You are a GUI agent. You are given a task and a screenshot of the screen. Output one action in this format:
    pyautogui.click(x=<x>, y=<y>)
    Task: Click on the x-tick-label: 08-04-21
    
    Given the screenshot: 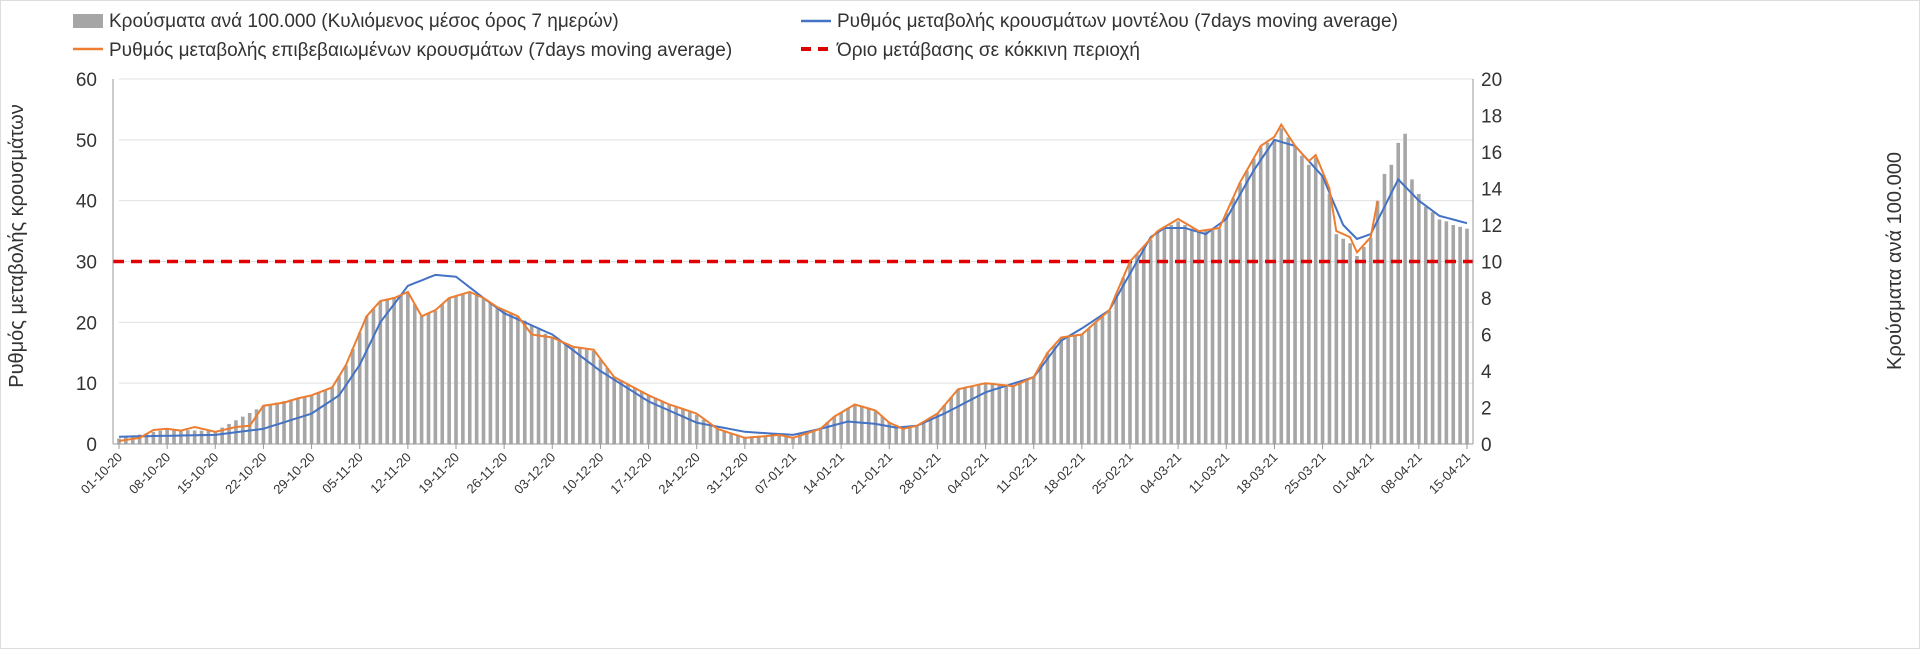 What is the action you would take?
    pyautogui.click(x=1401, y=473)
    